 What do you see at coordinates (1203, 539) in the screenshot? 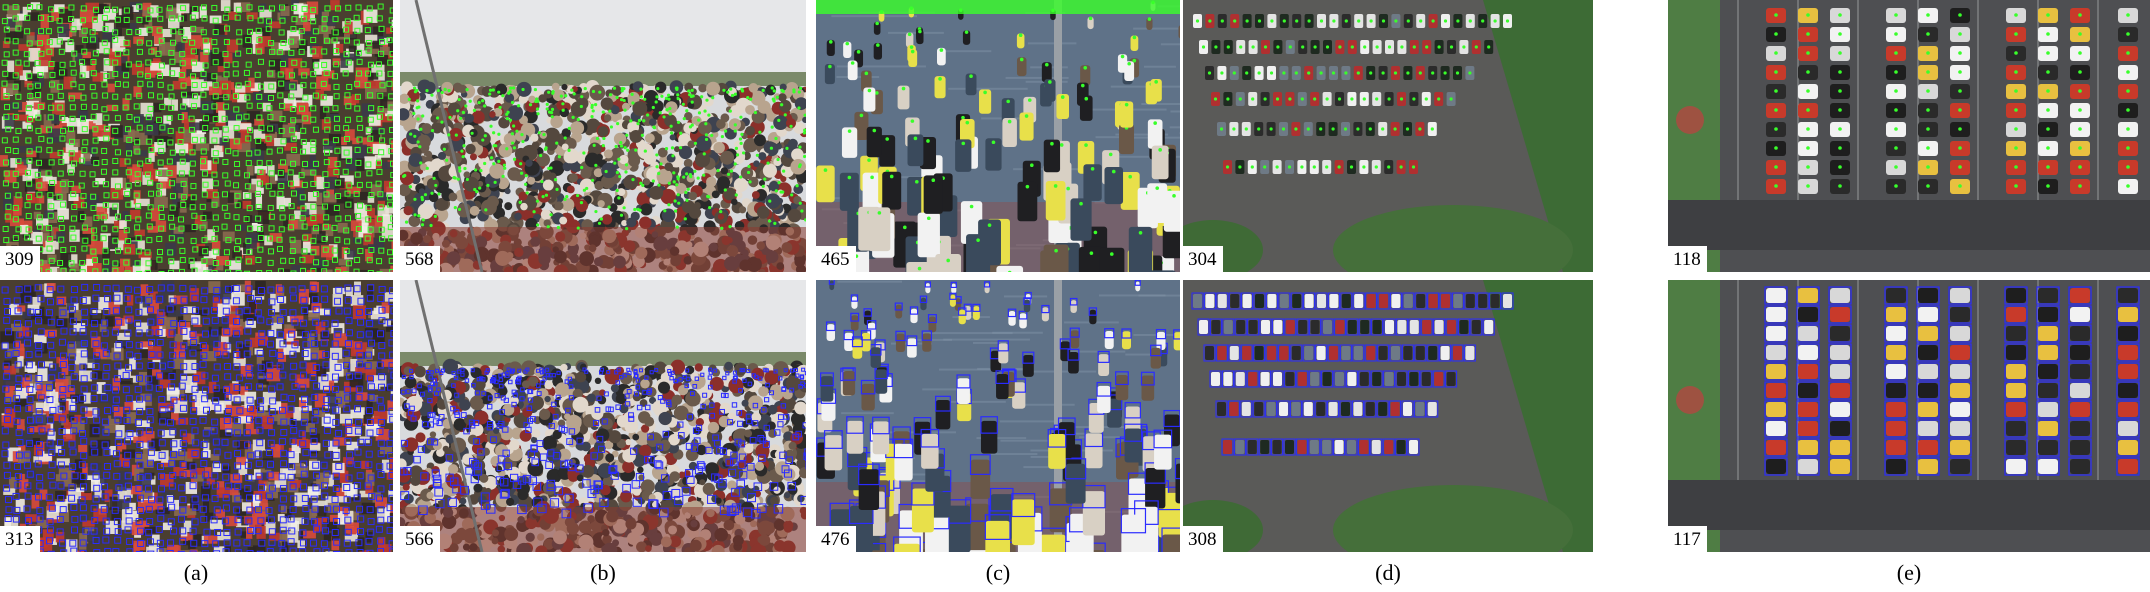
I see `count-label: 308` at bounding box center [1203, 539].